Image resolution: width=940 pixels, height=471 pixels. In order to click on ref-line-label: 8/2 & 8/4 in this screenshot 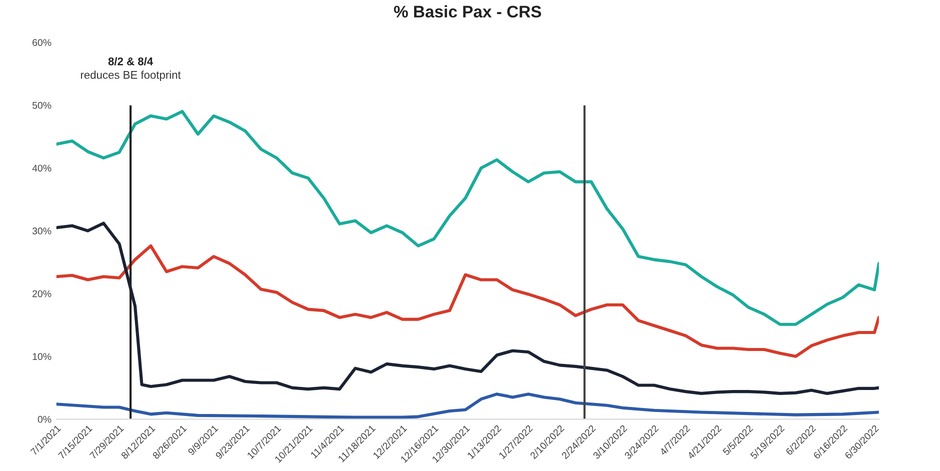, I will do `click(131, 61)`.